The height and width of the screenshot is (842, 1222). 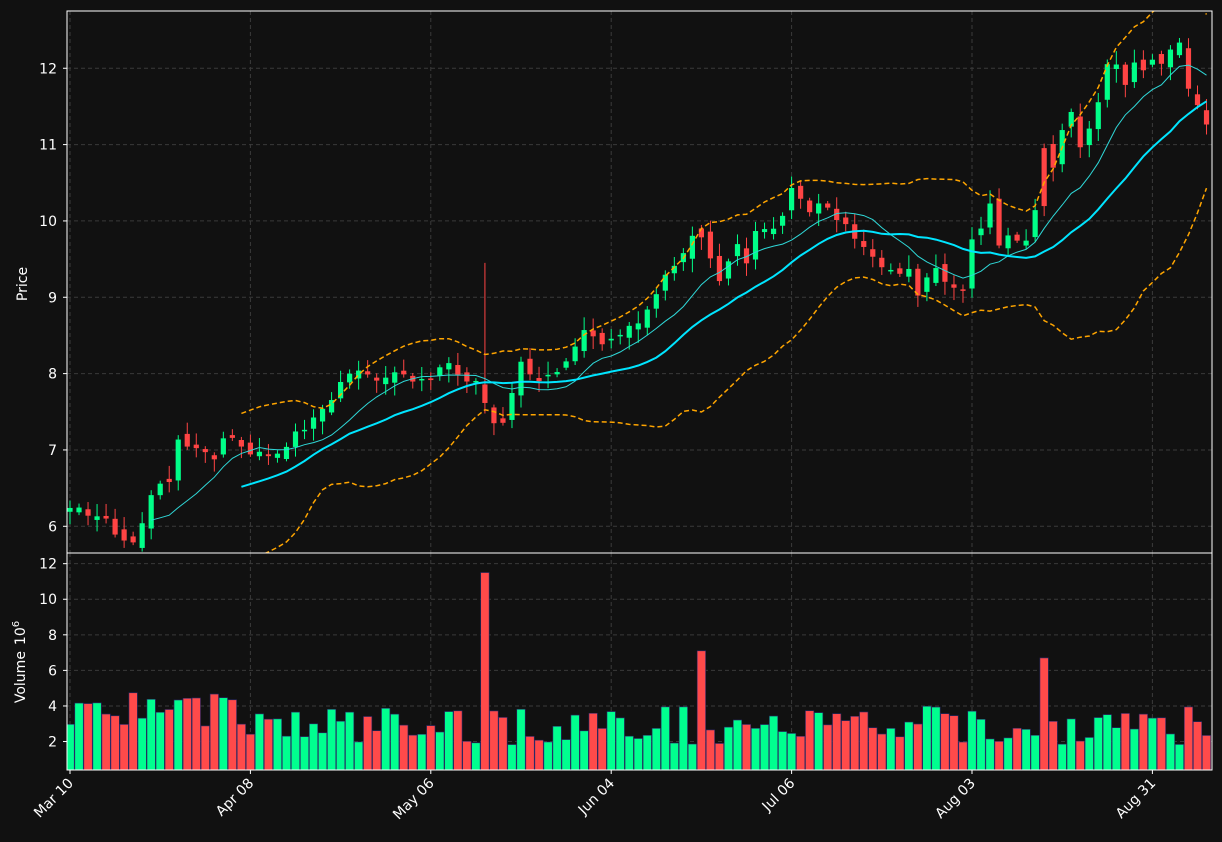 I want to click on x-tick-label: Mar 10, so click(x=54, y=799).